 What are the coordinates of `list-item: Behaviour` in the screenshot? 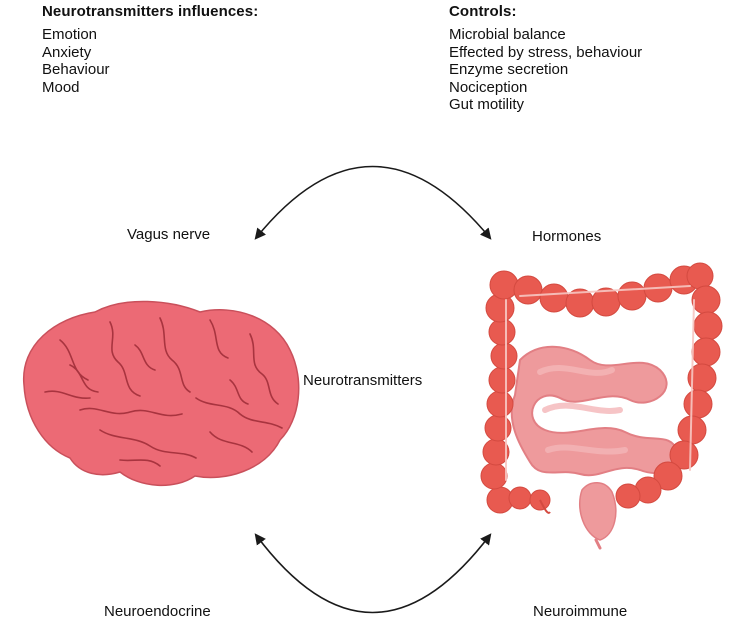 It's located at (76, 69).